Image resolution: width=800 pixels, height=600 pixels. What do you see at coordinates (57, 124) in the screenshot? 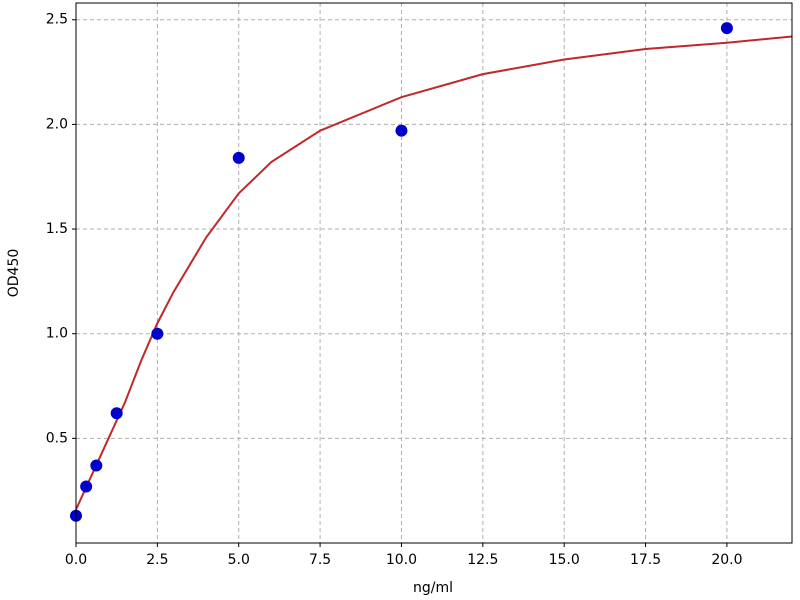
I see `y-tick-label: 2.0` at bounding box center [57, 124].